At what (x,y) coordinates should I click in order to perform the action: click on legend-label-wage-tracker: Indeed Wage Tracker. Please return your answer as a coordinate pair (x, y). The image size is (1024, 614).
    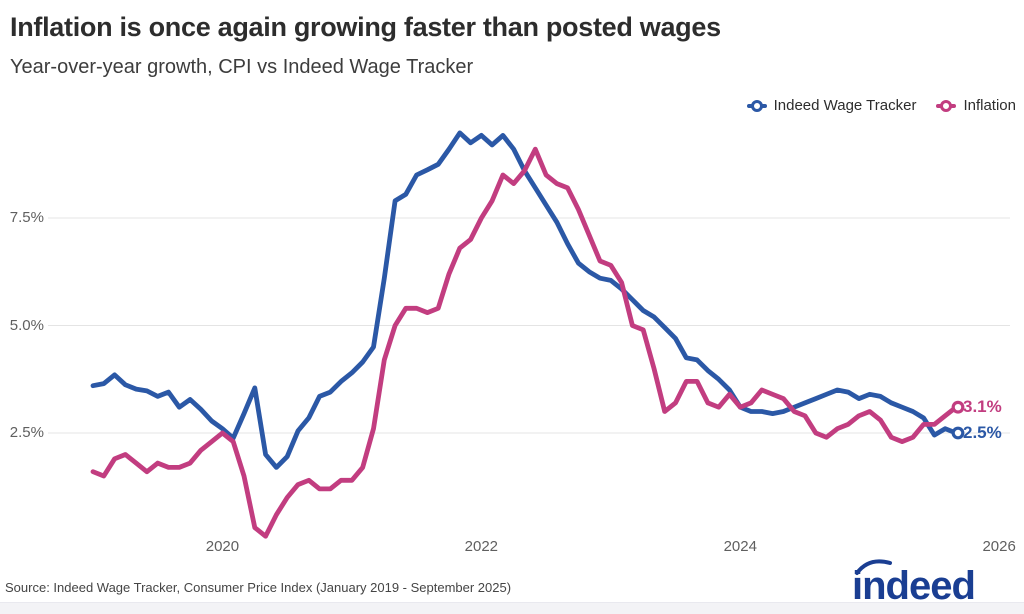
    Looking at the image, I should click on (845, 105).